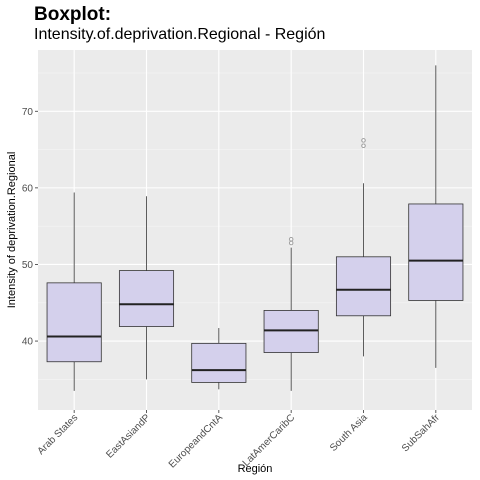 Image resolution: width=480 pixels, height=480 pixels. What do you see at coordinates (58, 434) in the screenshot?
I see `x-tick-label: Arab States` at bounding box center [58, 434].